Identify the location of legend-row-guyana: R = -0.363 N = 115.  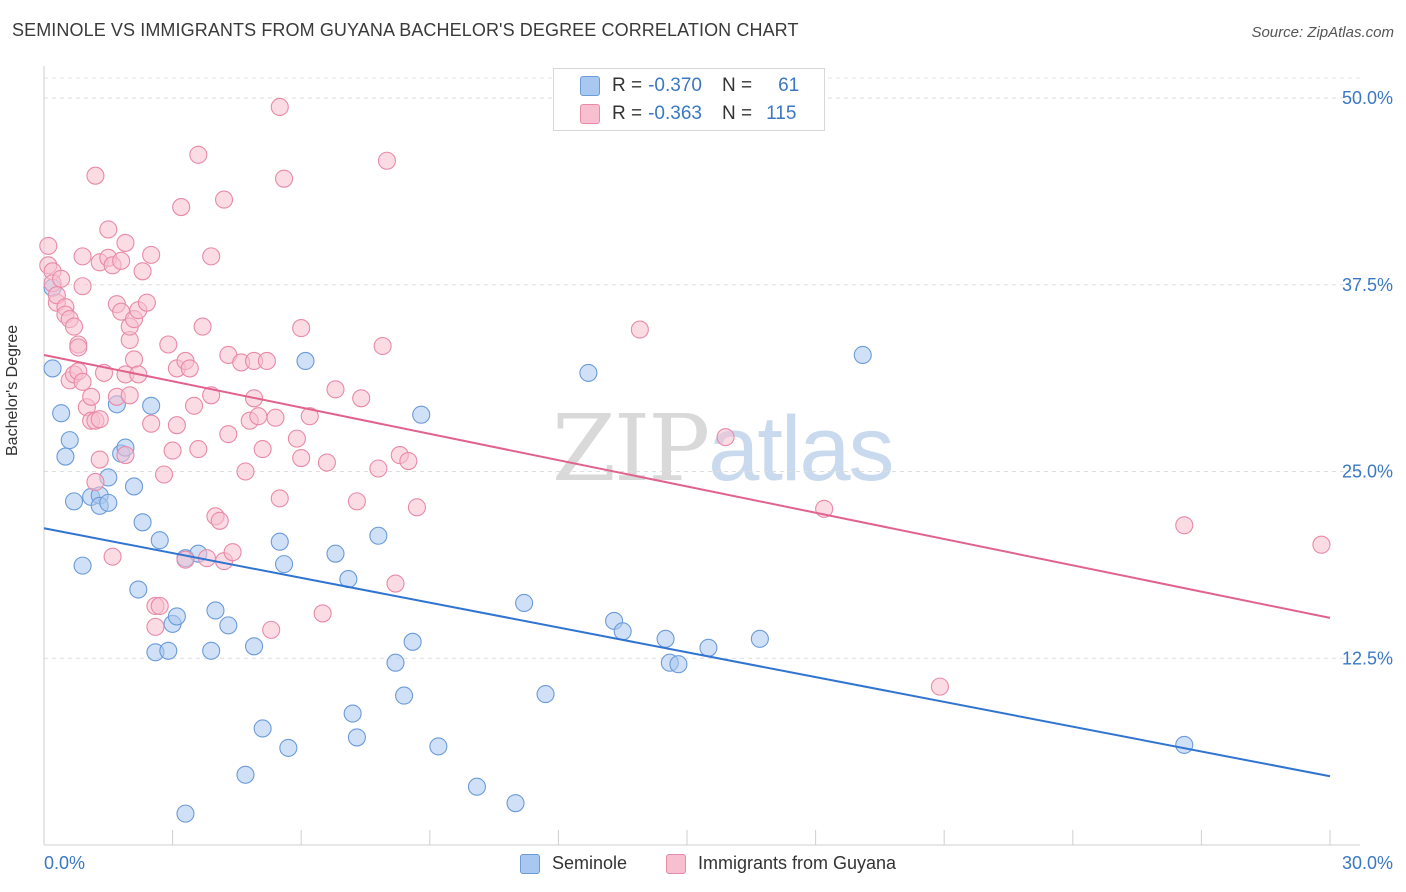
(675, 114).